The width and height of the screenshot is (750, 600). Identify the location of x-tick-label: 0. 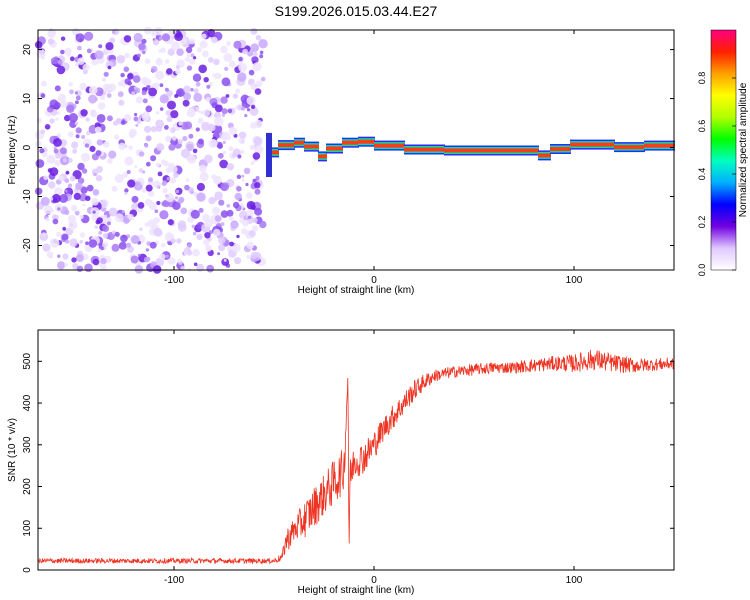
(374, 280).